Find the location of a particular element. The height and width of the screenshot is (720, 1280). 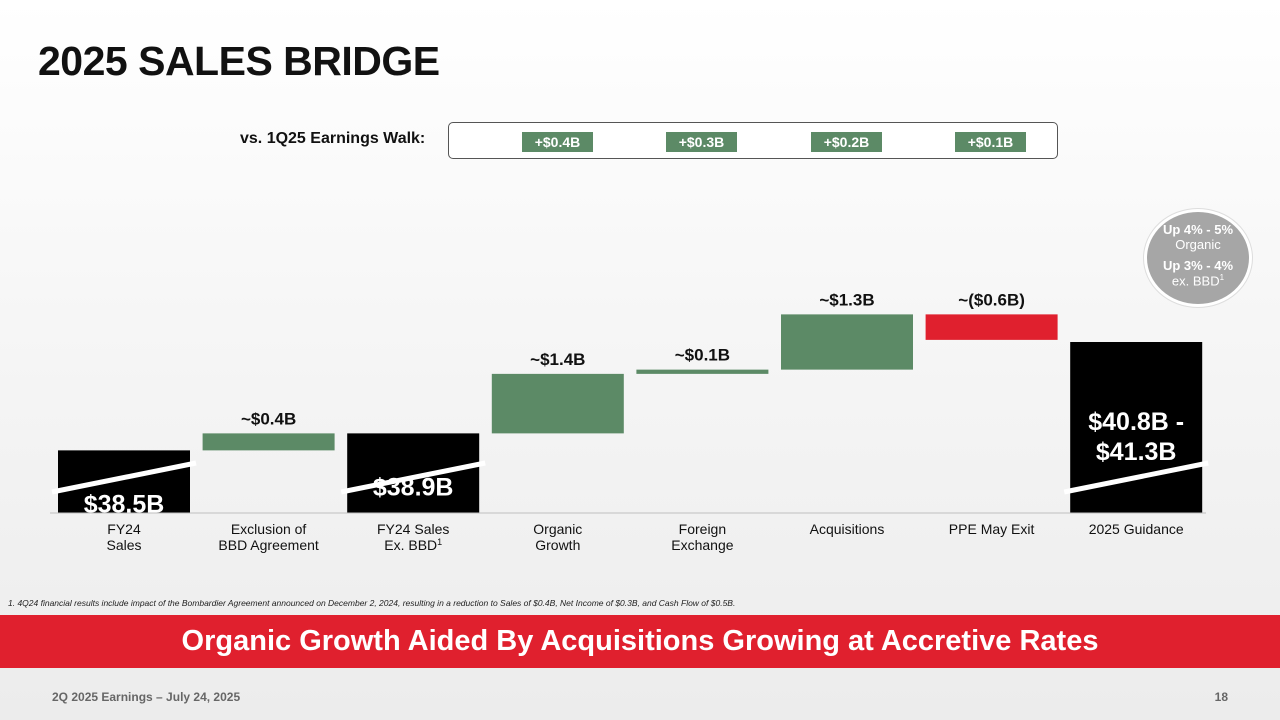

bar-value-label-6: ~($0.6B) is located at coordinates (991, 299).